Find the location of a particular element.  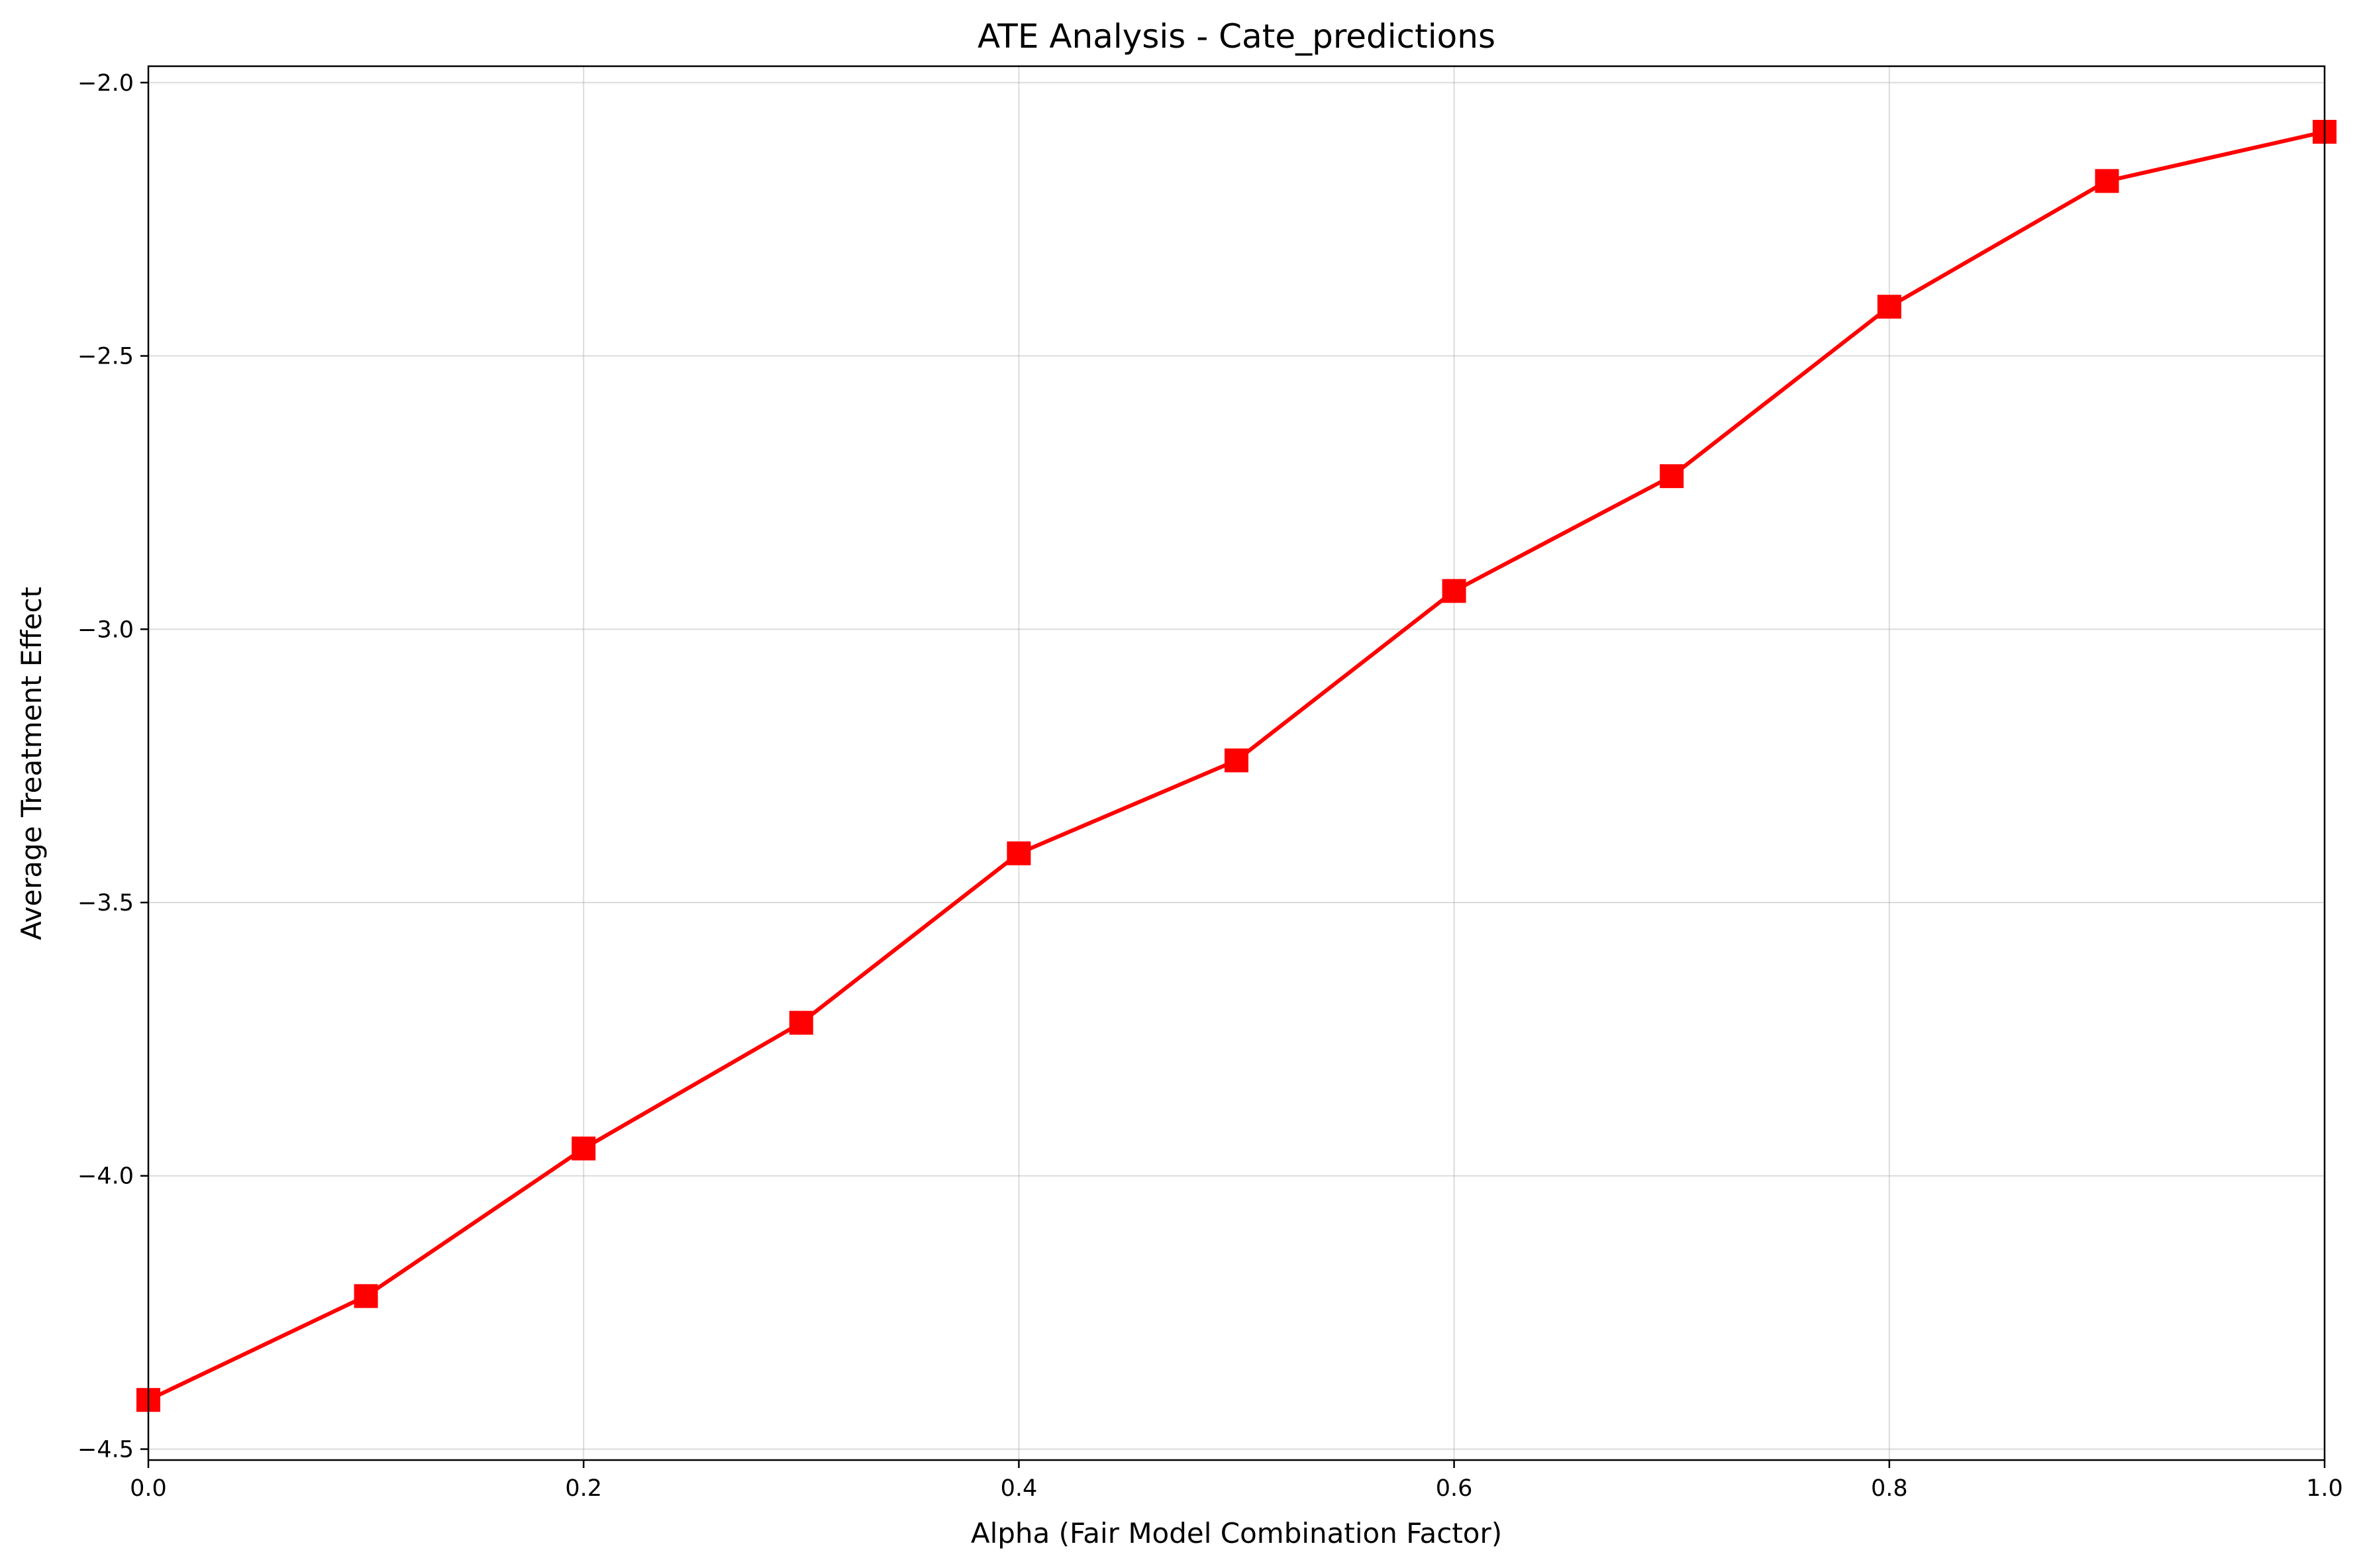

x-tick-label: 0.6 is located at coordinates (1455, 1488).